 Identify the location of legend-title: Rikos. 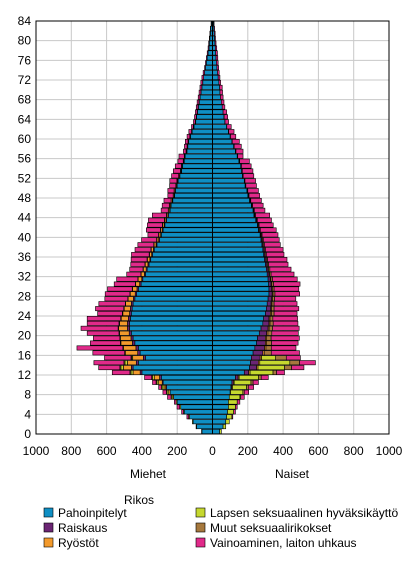
(139, 500).